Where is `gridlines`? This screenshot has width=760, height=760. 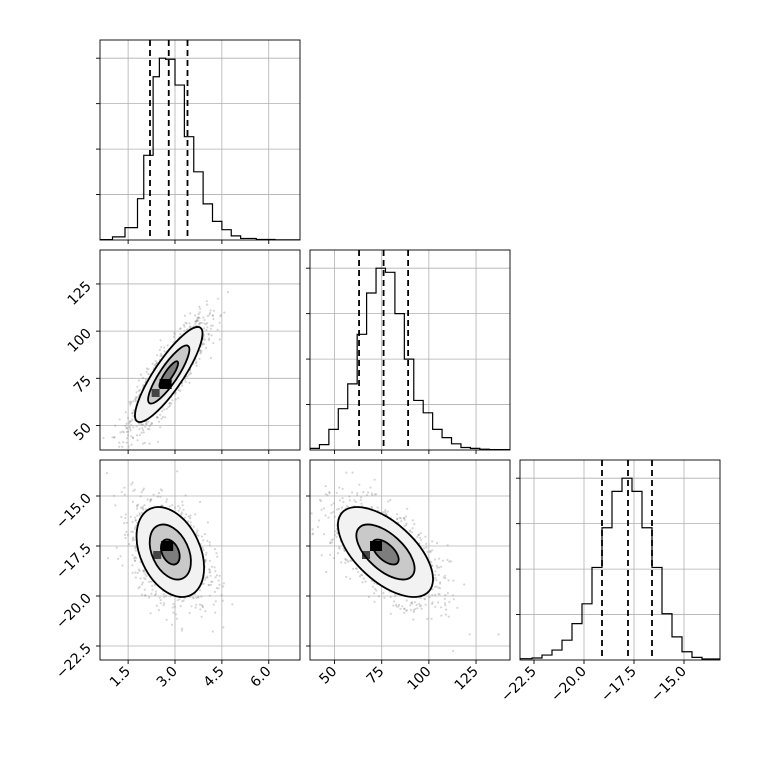
gridlines is located at coordinates (200, 140).